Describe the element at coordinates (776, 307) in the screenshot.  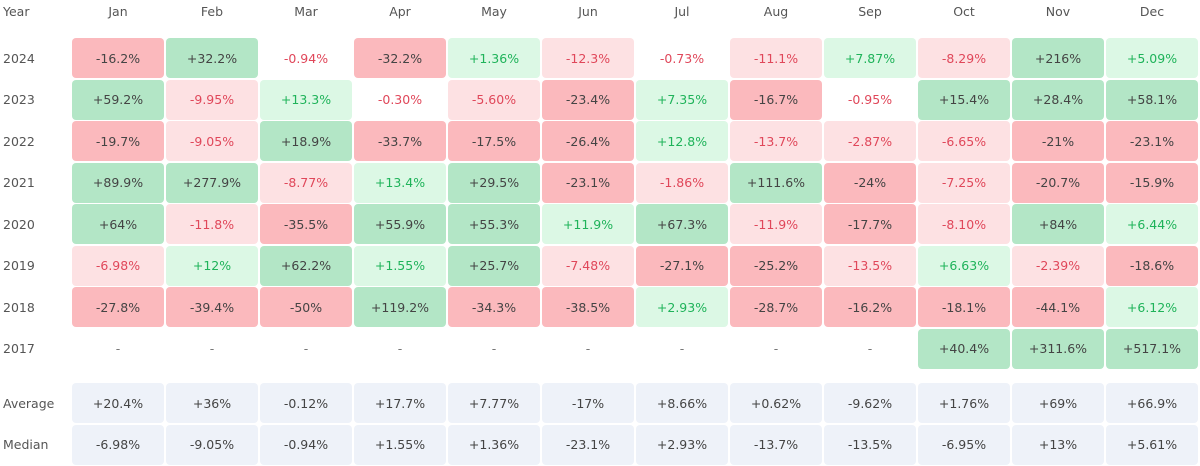
I see `return-cell: -28.7%` at that location.